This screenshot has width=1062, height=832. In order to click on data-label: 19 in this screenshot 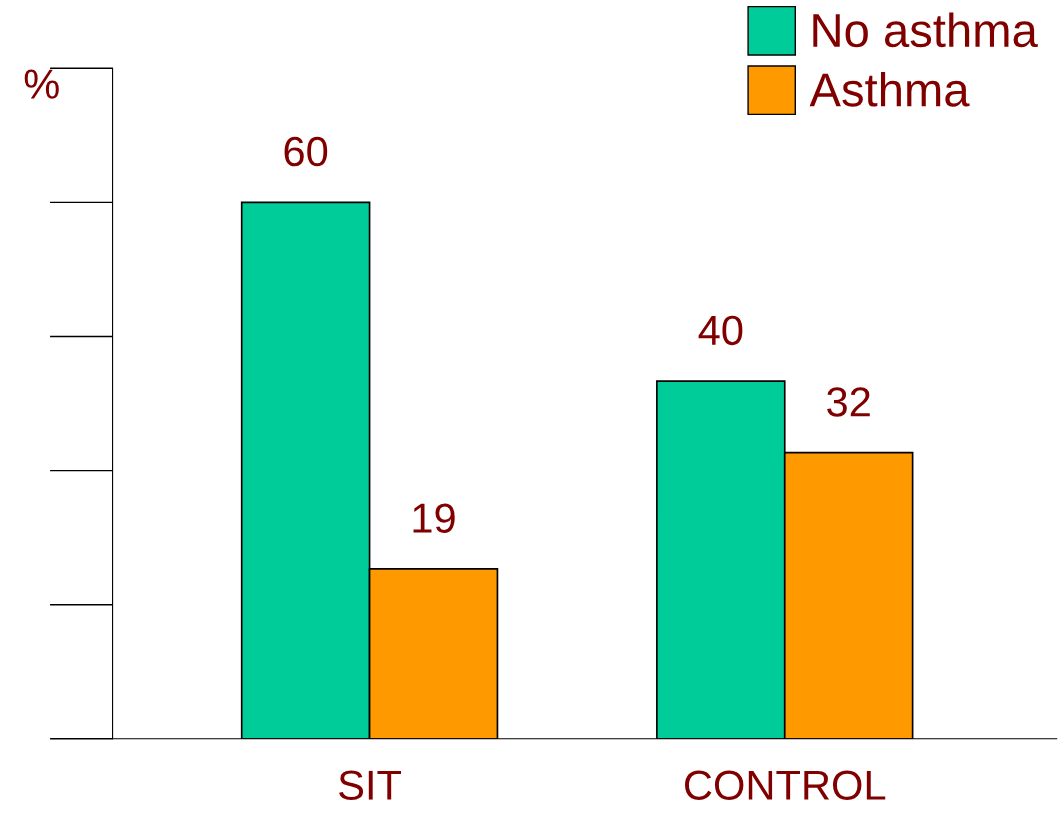, I will do `click(434, 518)`.